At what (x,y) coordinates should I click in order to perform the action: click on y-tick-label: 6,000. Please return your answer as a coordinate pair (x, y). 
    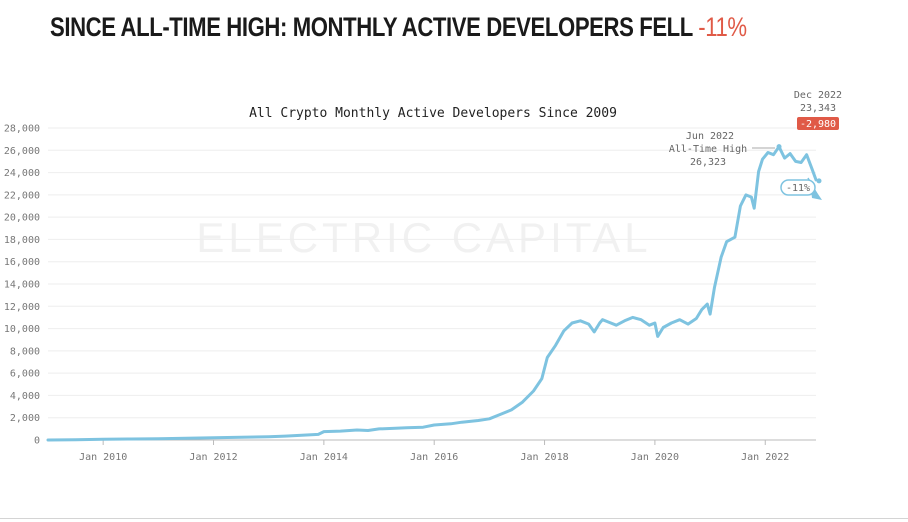
    Looking at the image, I should click on (25, 374).